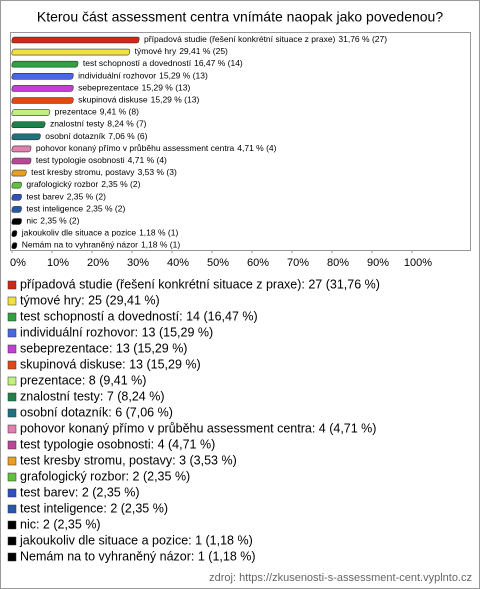 This screenshot has width=480, height=589. I want to click on legend-label: prezentace: 8 (9,41 %), so click(83, 380).